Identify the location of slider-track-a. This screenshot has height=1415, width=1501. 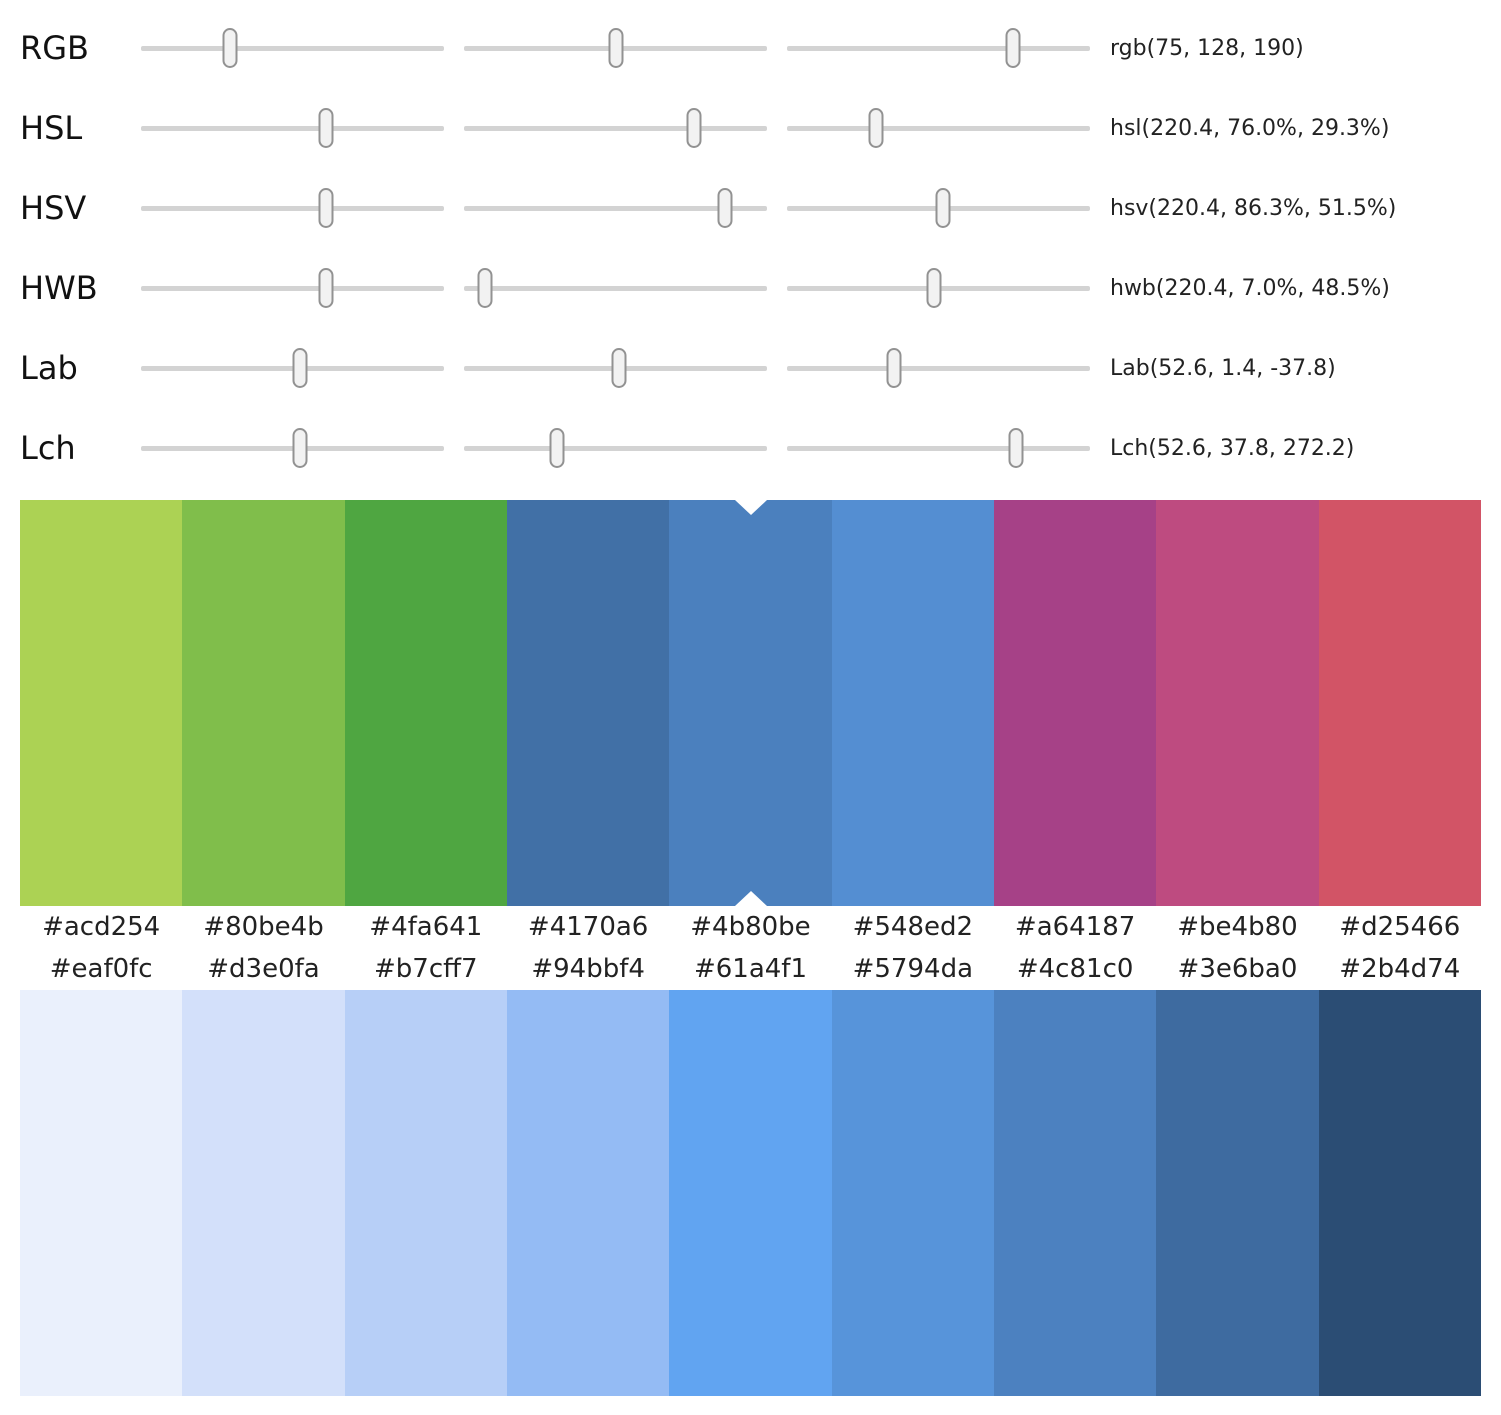
(615, 368).